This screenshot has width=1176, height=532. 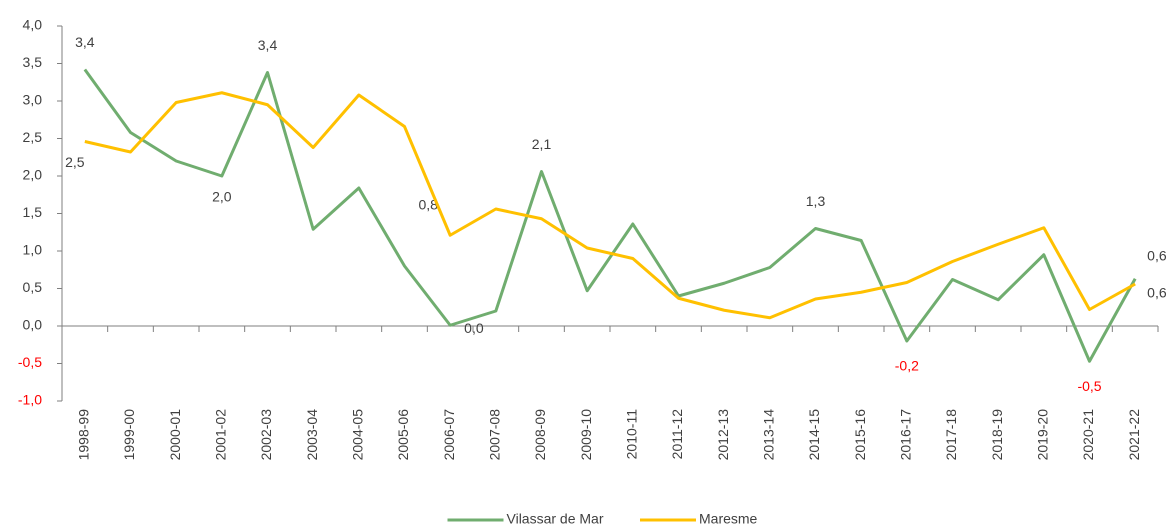 I want to click on x-tick-label: 2003-04, so click(x=312, y=435).